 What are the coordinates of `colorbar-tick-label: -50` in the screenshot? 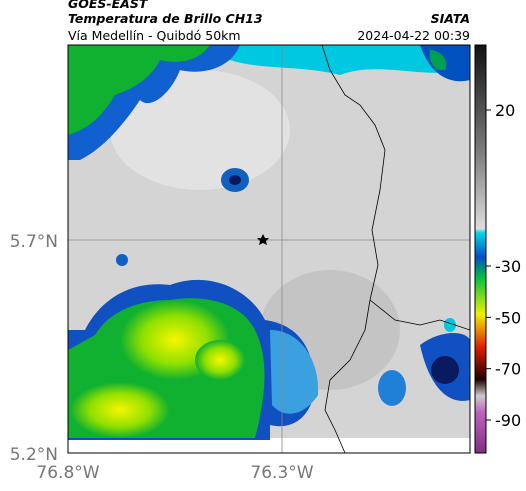 It's located at (508, 317).